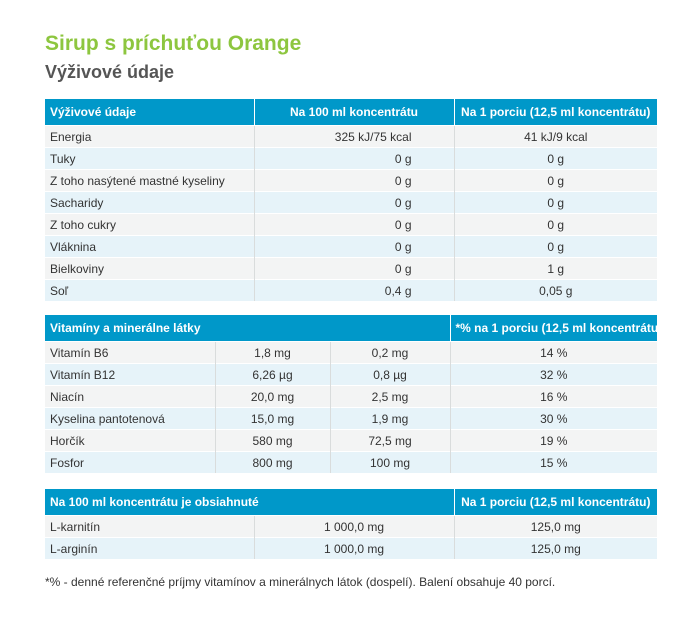 The width and height of the screenshot is (700, 626). I want to click on nutrient-name: Soľ, so click(149, 290).